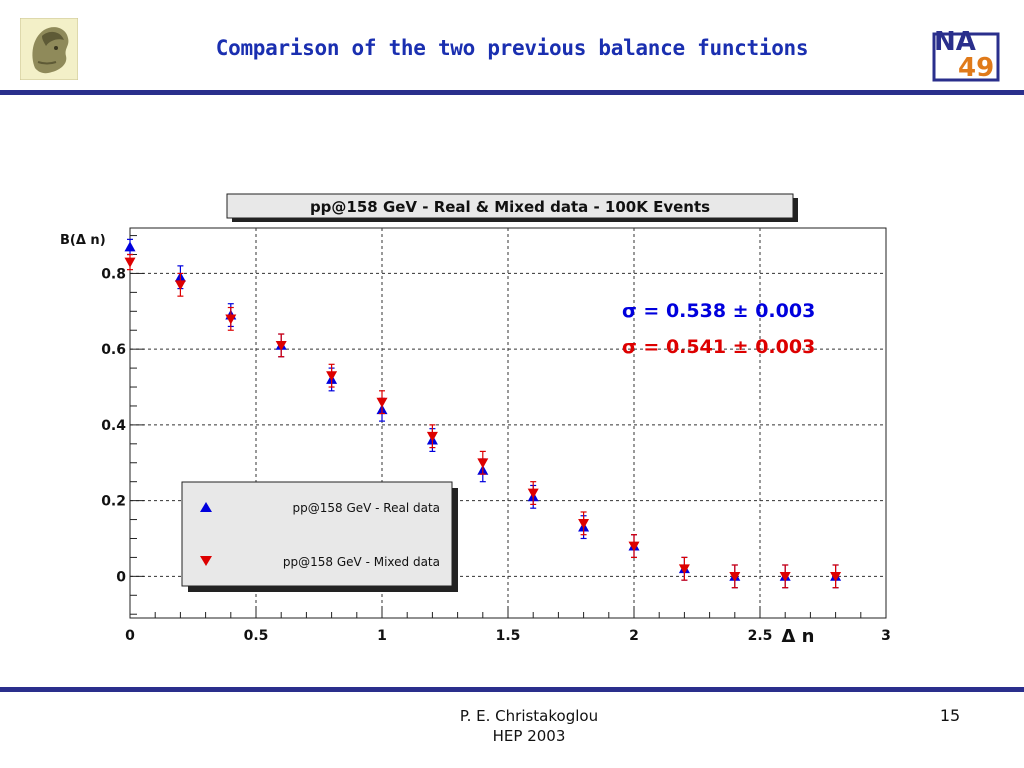 This screenshot has height=768, width=1024. What do you see at coordinates (529, 736) in the screenshot?
I see `footer-event: HEP 2003` at bounding box center [529, 736].